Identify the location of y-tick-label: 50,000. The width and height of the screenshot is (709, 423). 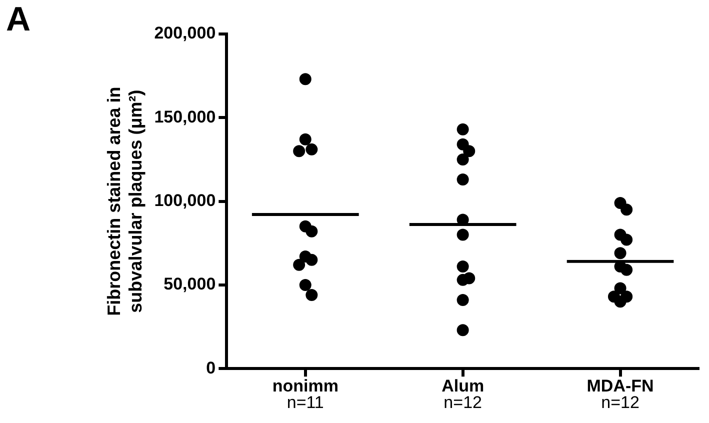
(190, 284).